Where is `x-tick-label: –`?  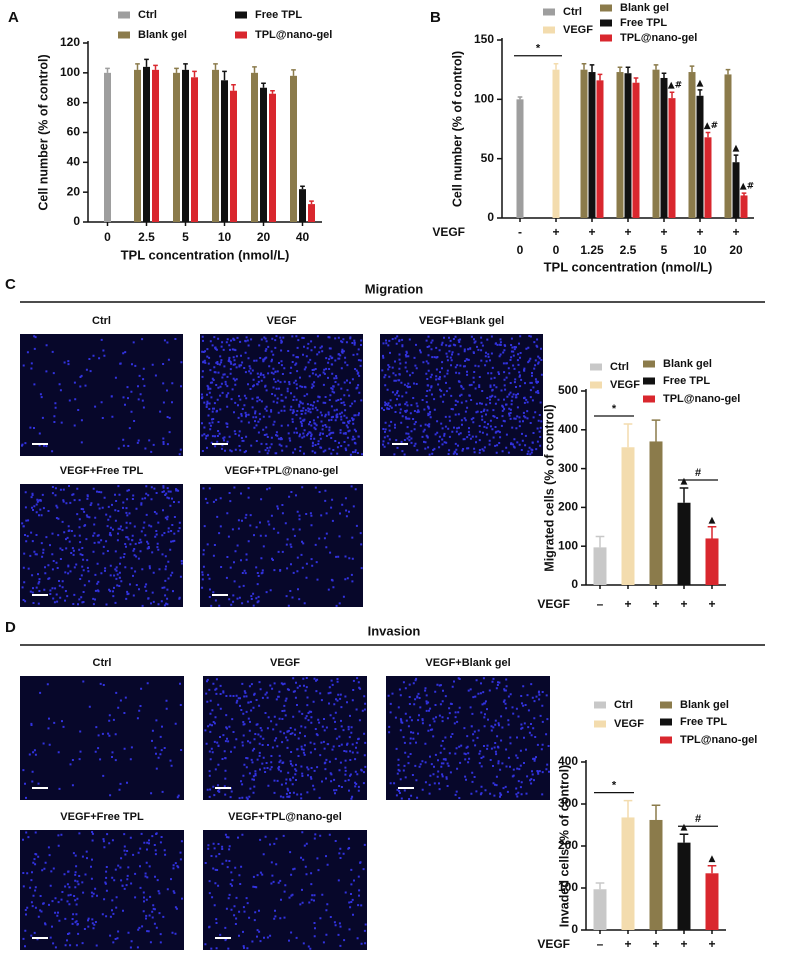 x-tick-label: – is located at coordinates (600, 944).